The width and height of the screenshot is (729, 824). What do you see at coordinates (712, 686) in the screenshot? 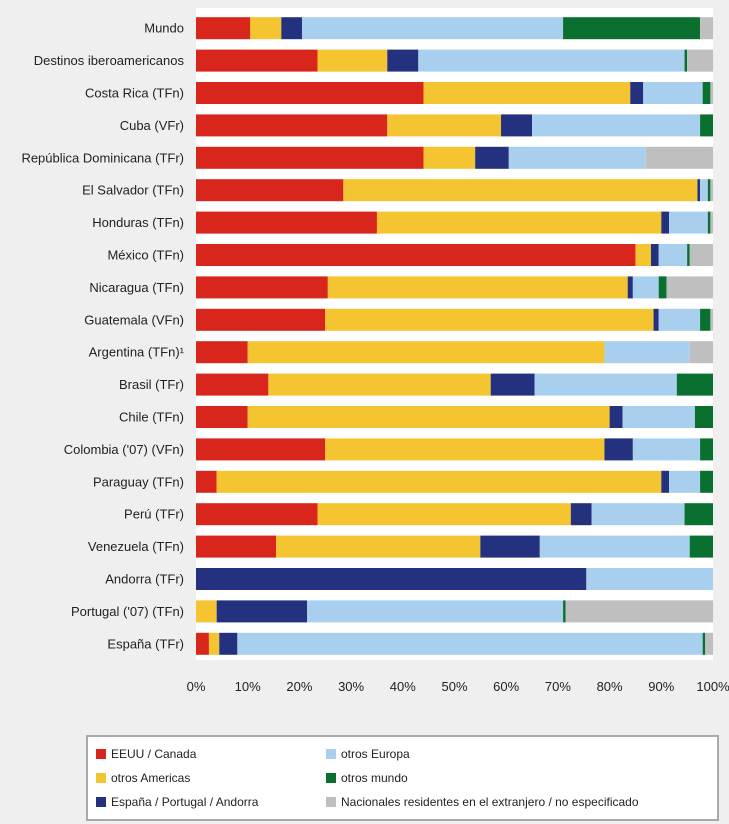
I see `x-tick-label: 100%` at bounding box center [712, 686].